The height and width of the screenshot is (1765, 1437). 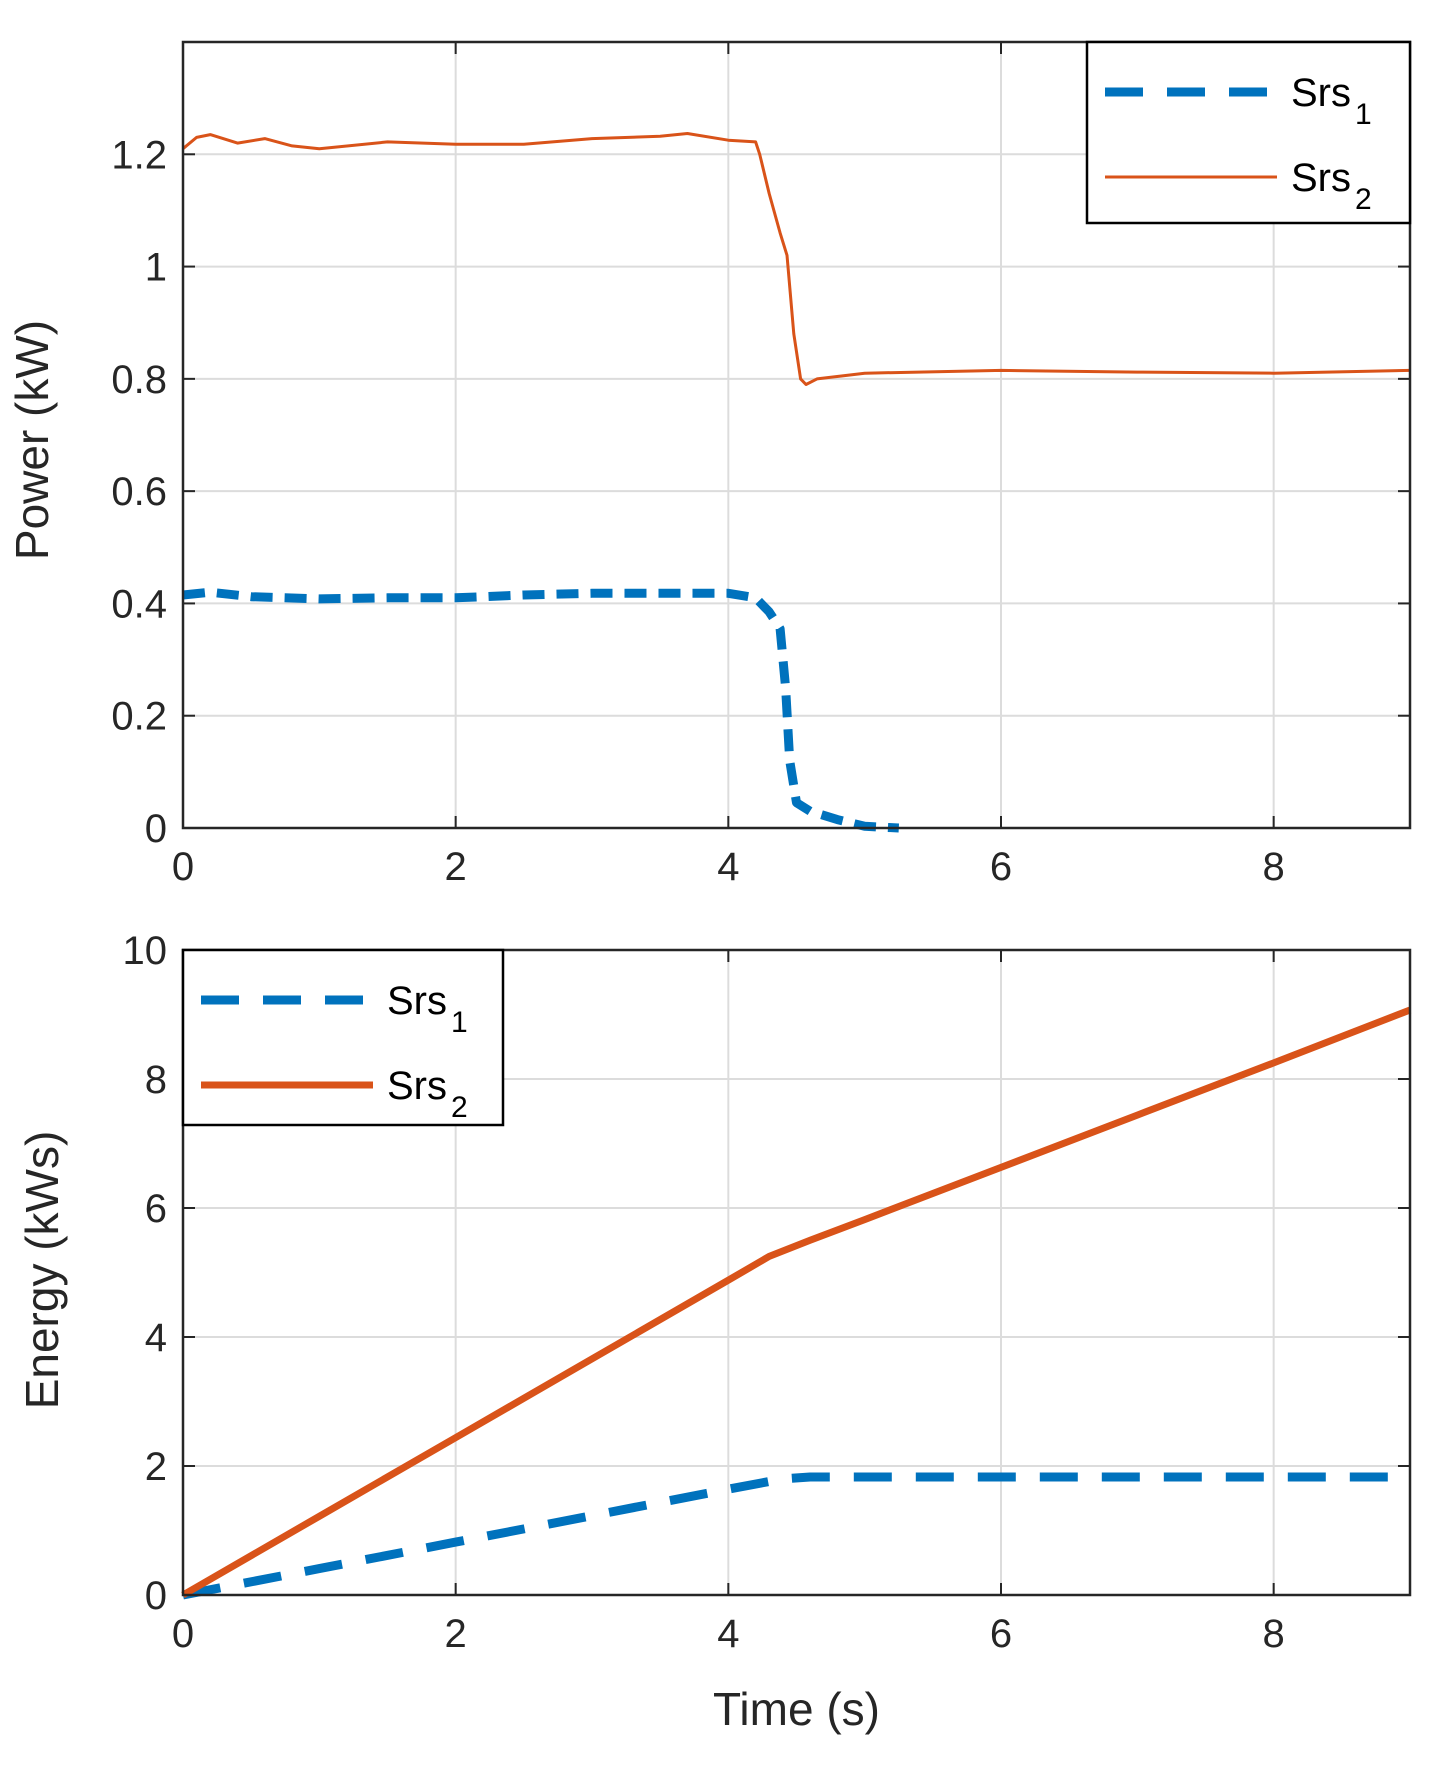 What do you see at coordinates (796, 259) in the screenshot?
I see `series-line-srs2` at bounding box center [796, 259].